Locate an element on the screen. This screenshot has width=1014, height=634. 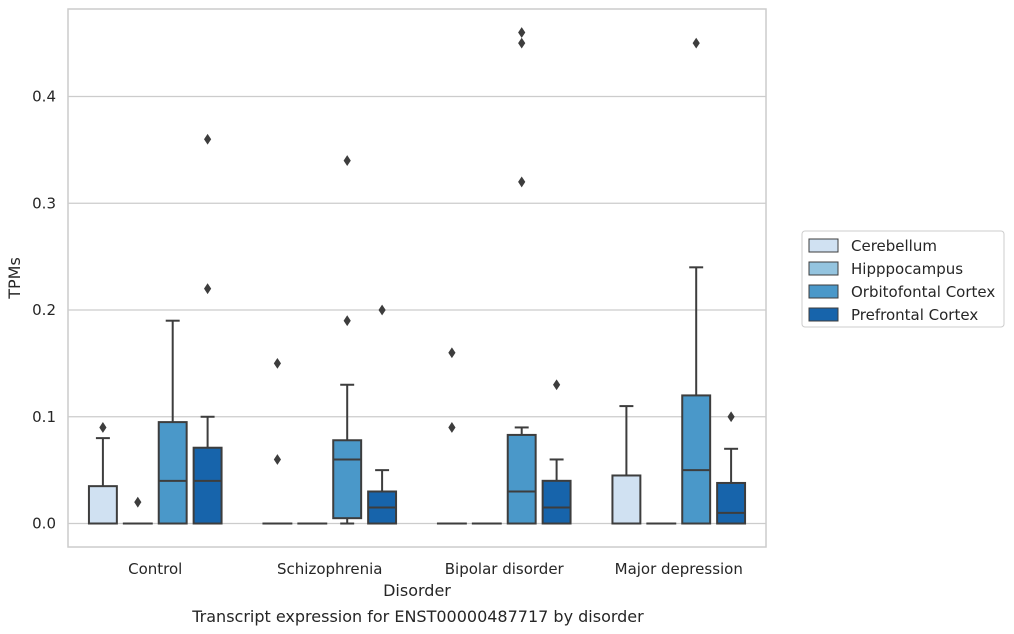
x-tick-label: Control is located at coordinates (155, 569).